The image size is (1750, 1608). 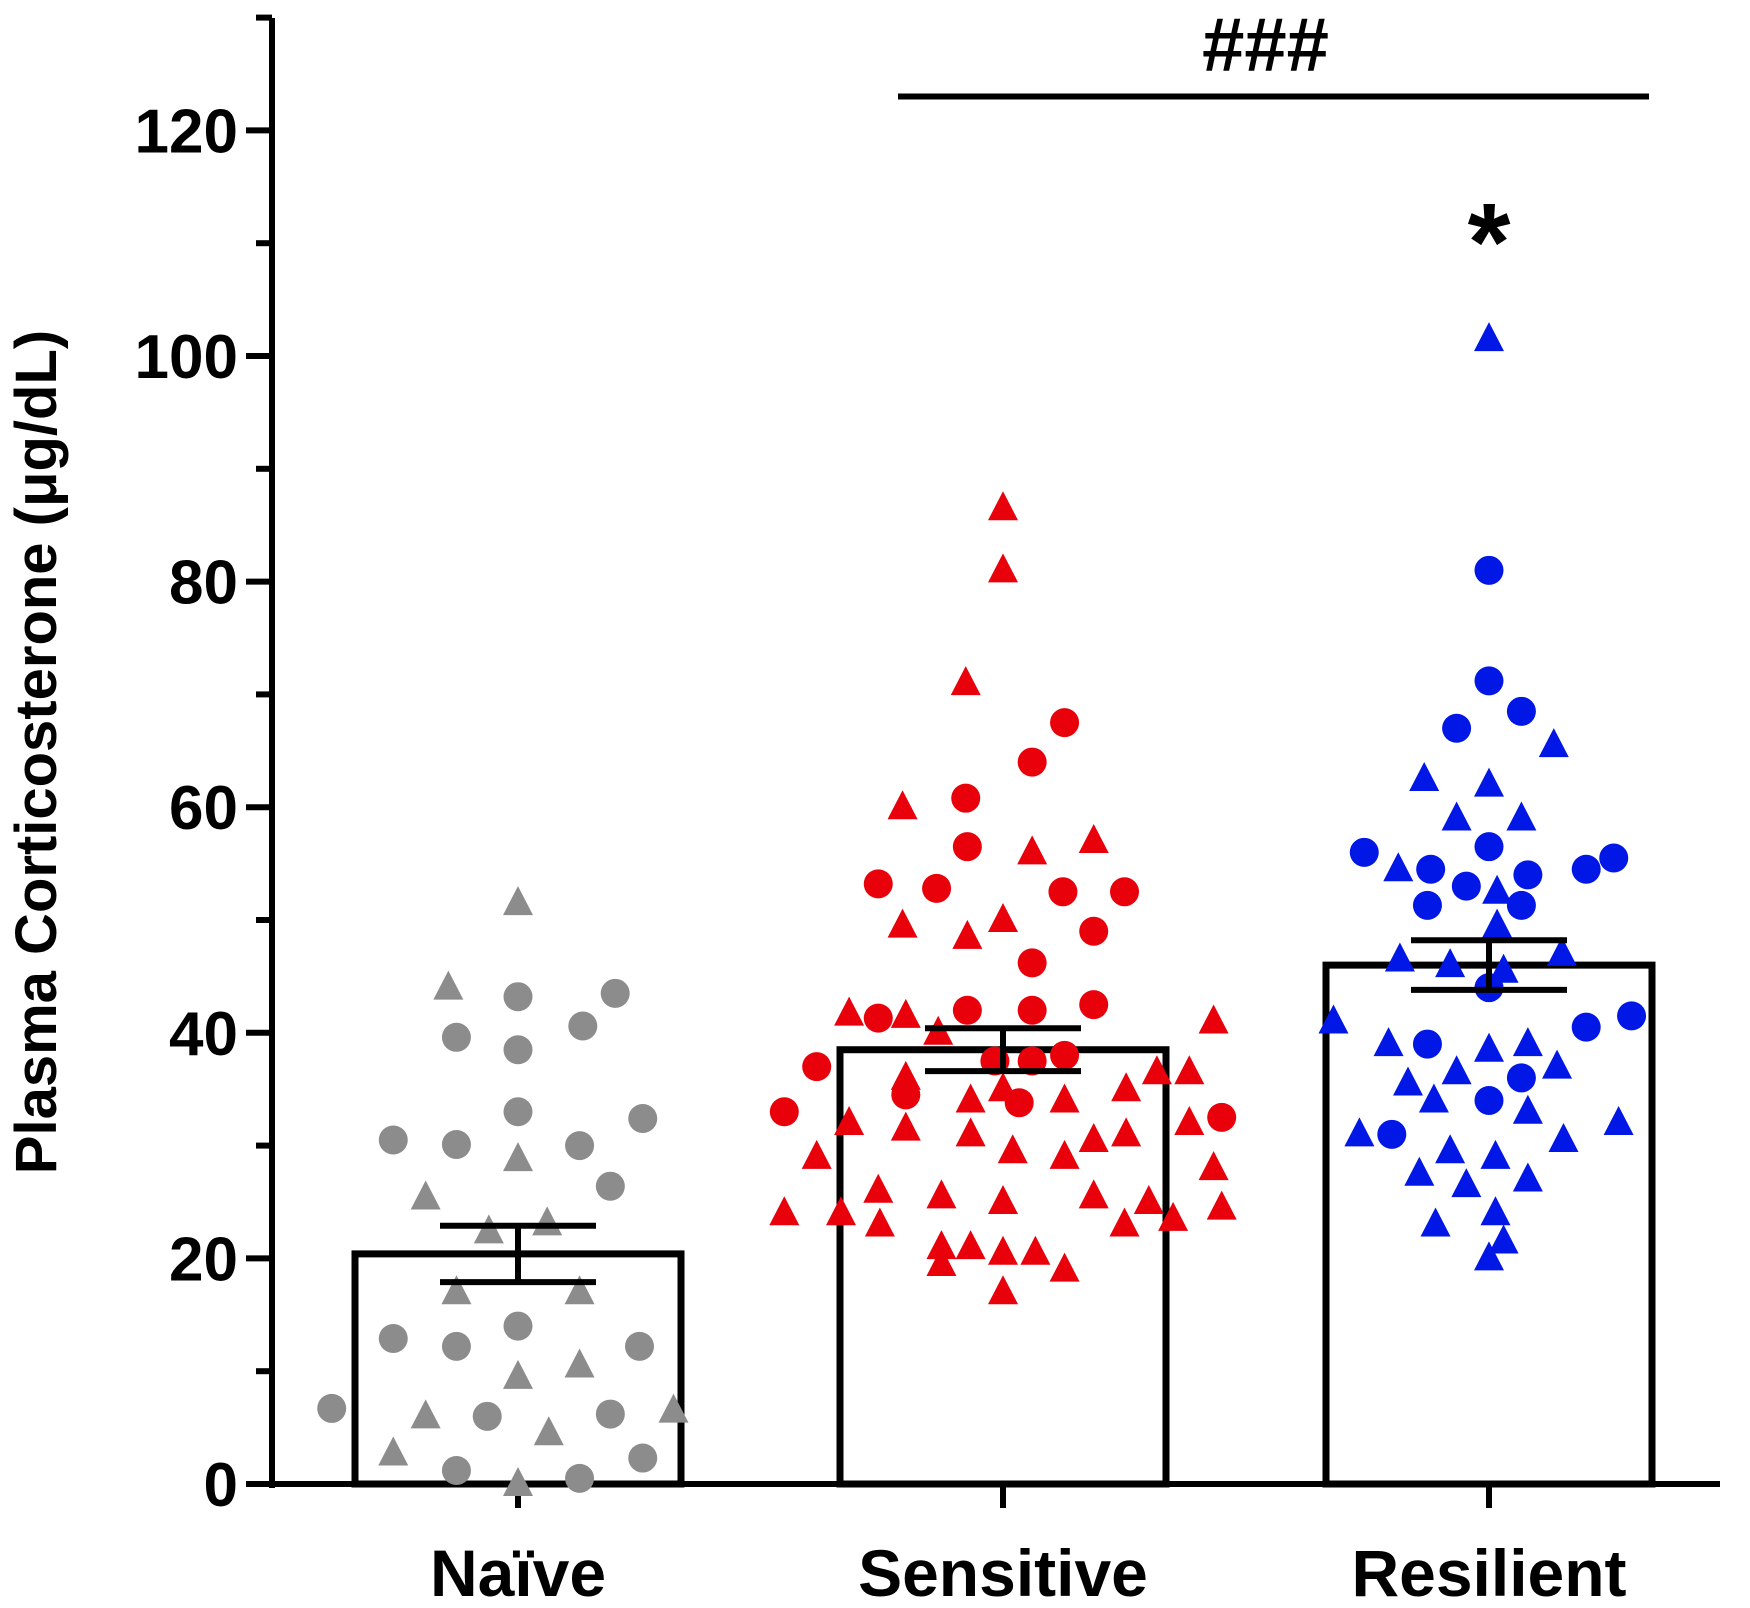 I want to click on x-axis: Naïve Sensitive Resilient, so click(x=994, y=1544).